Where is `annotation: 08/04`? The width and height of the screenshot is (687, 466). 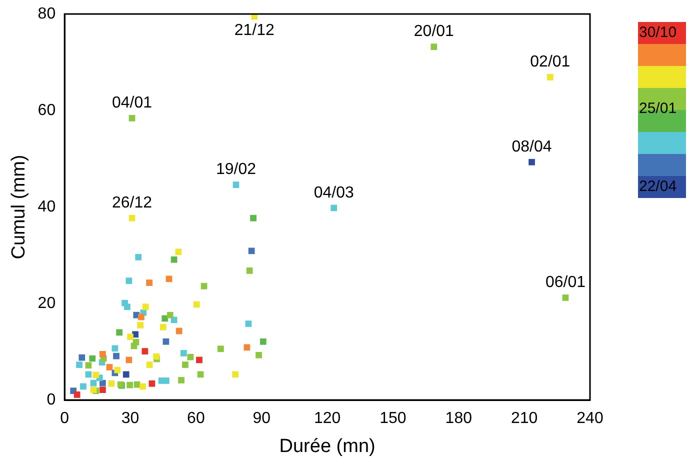
annotation: 08/04 is located at coordinates (532, 147).